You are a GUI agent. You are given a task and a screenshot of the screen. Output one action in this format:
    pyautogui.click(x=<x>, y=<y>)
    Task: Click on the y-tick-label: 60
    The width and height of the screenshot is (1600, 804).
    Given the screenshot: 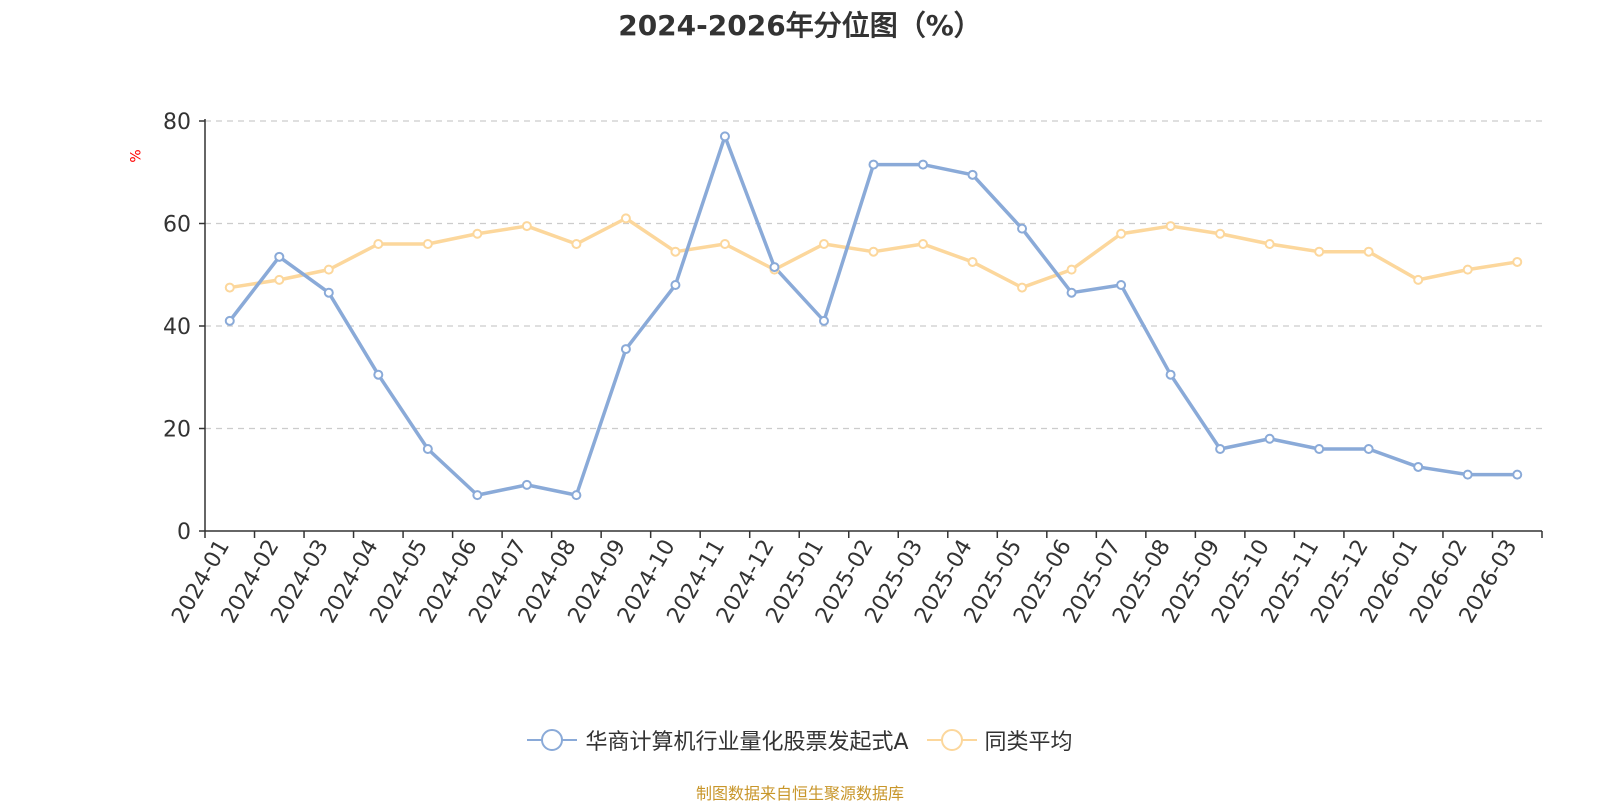 What is the action you would take?
    pyautogui.click(x=177, y=225)
    